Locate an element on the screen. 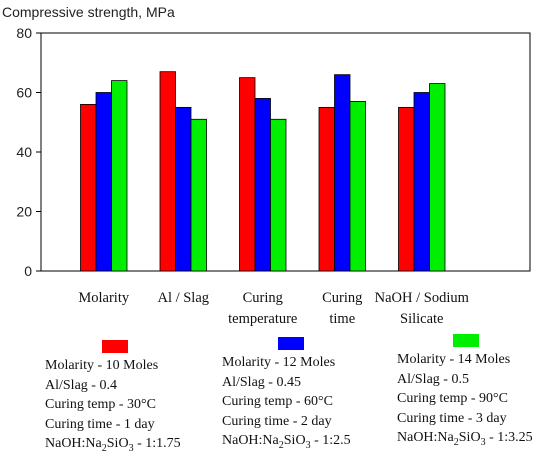 The image size is (550, 463). y-tick-label: 60 is located at coordinates (24, 93).